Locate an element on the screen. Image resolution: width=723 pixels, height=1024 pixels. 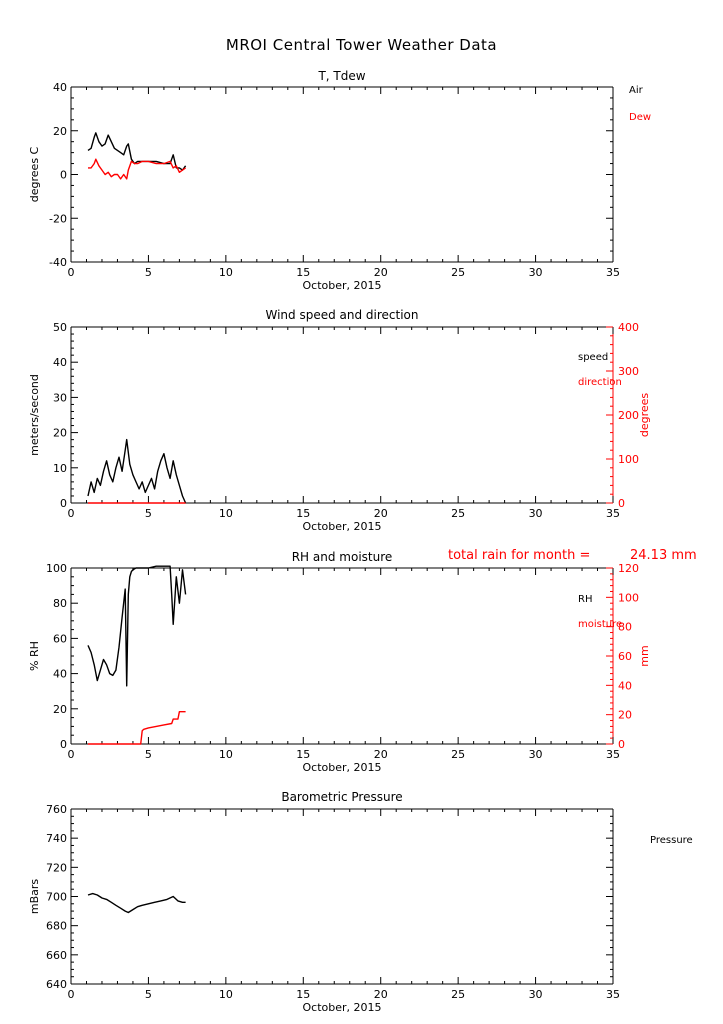
y-tick-label-right: 40 is located at coordinates (625, 685).